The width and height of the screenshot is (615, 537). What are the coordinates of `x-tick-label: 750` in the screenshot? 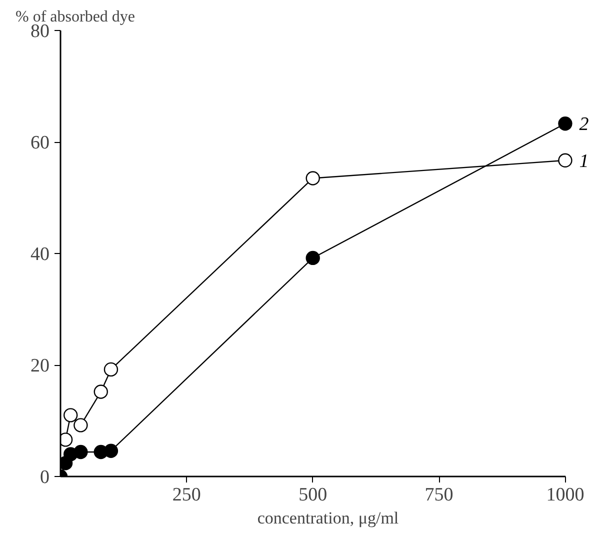 It's located at (439, 495).